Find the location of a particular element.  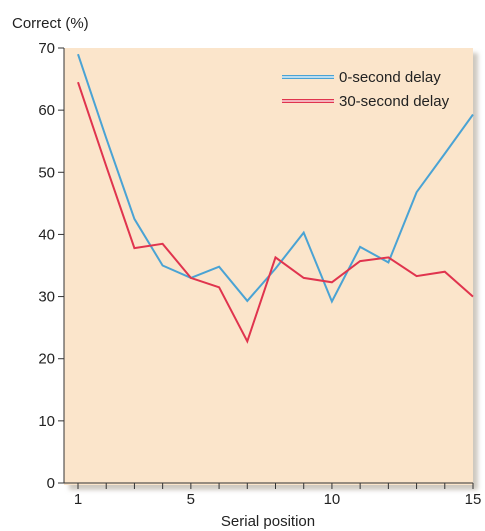

legend: 0-second delay 30-second delay is located at coordinates (366, 89).